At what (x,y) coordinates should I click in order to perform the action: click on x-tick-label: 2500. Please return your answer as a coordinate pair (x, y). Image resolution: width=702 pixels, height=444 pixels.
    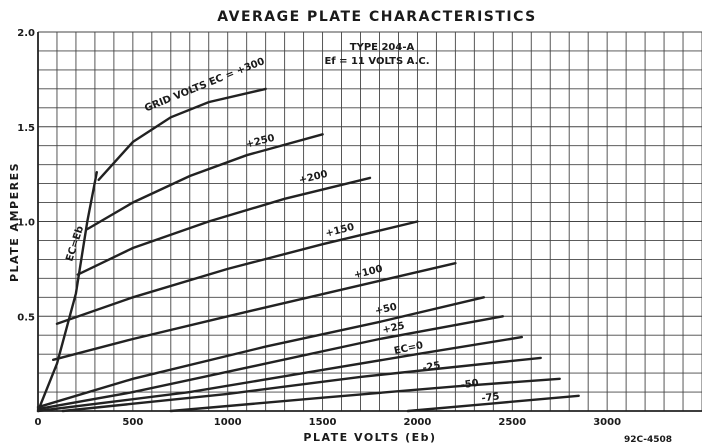
    Looking at the image, I should click on (512, 422).